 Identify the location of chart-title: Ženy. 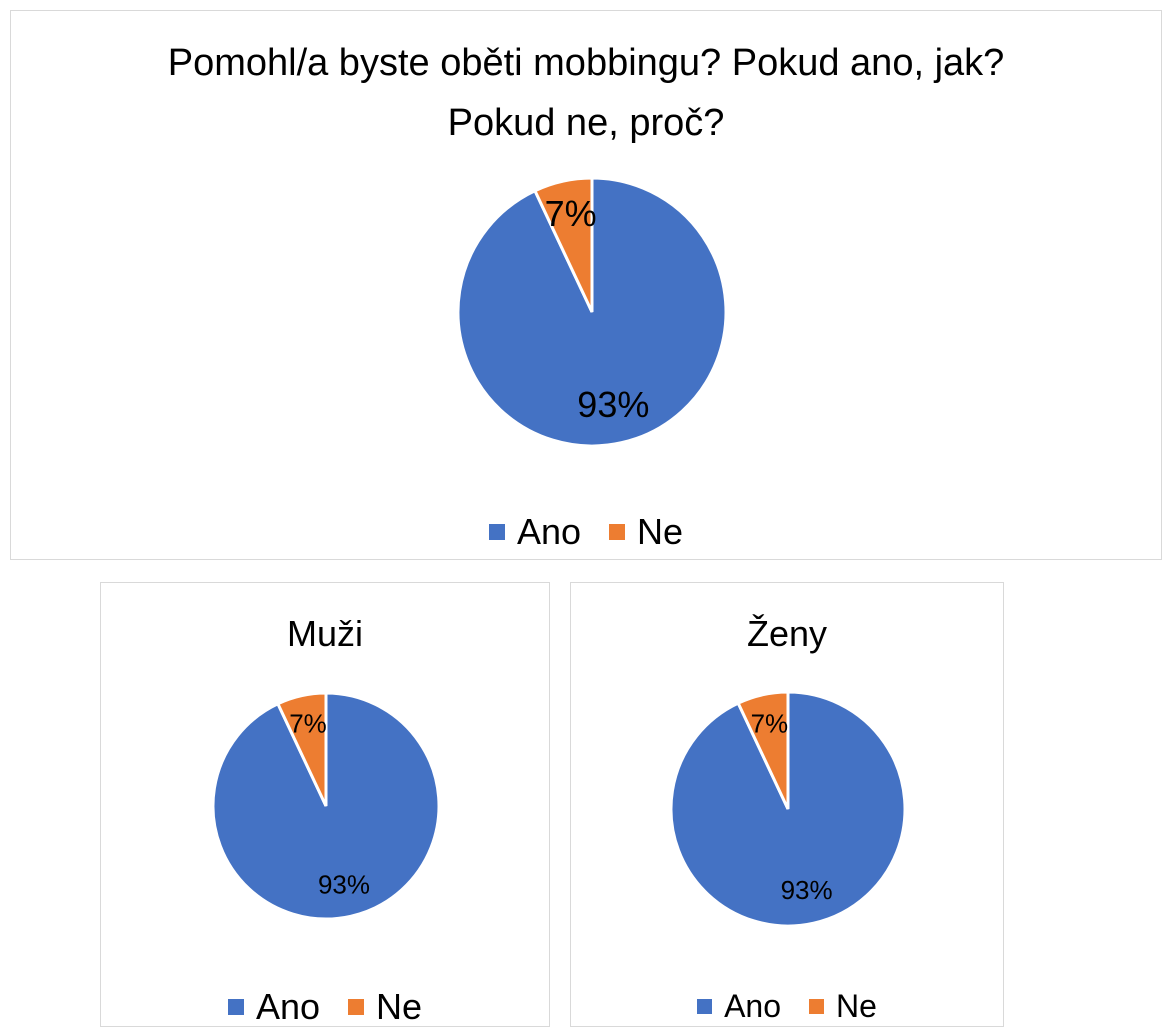
(787, 633).